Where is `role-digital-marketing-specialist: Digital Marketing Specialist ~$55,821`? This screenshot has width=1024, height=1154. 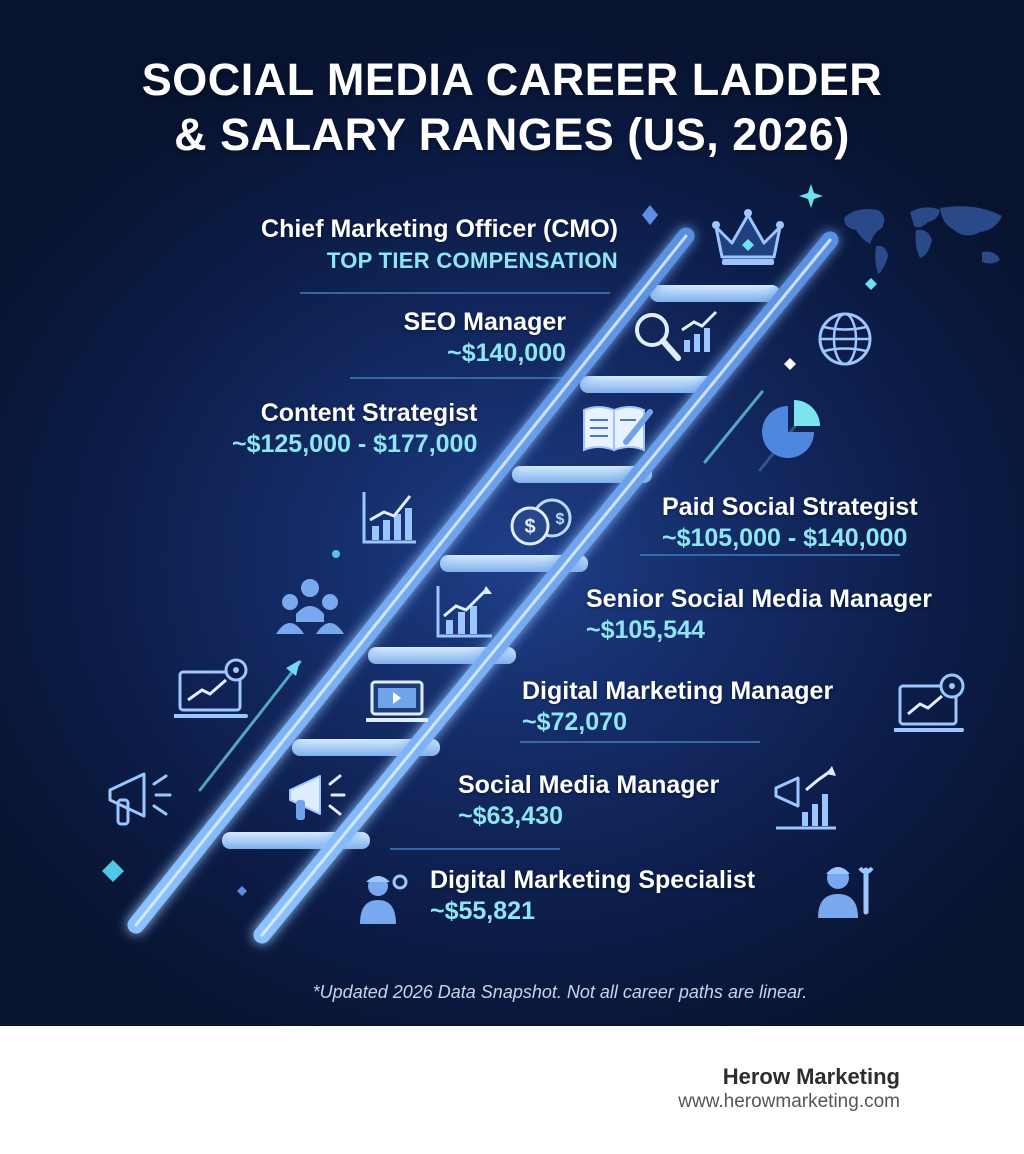 role-digital-marketing-specialist: Digital Marketing Specialist ~$55,821 is located at coordinates (592, 896).